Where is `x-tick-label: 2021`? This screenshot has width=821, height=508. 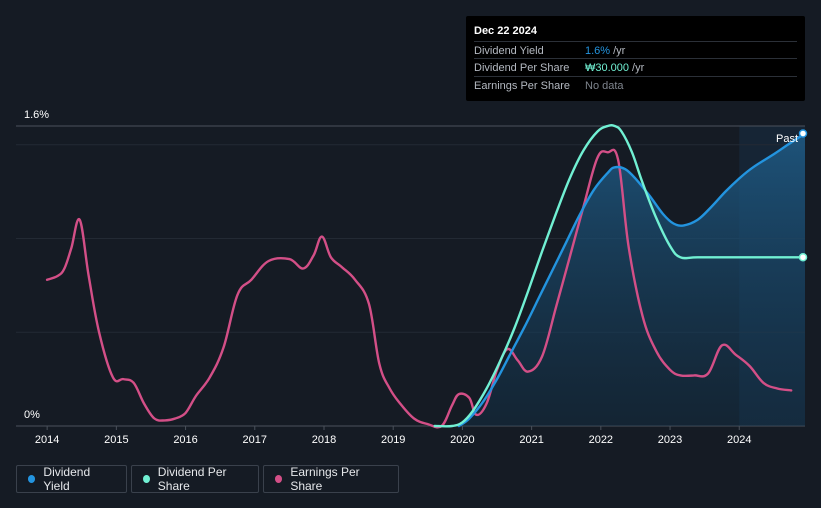 x-tick-label: 2021 is located at coordinates (531, 440).